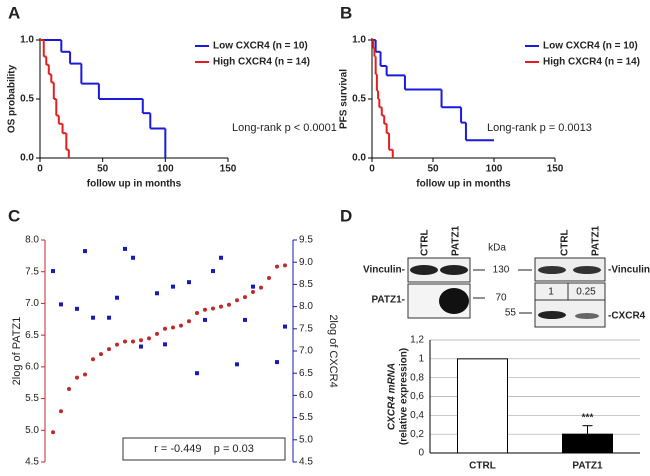 The image size is (650, 476). What do you see at coordinates (570, 269) in the screenshot?
I see `blot-panel` at bounding box center [570, 269].